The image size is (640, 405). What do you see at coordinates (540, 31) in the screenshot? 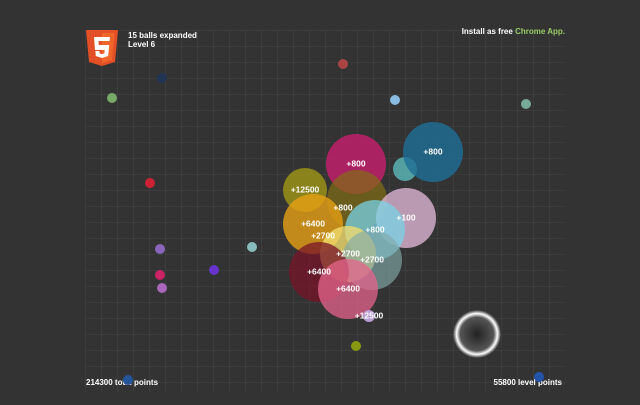
I see `install-link: Chrome App.` at bounding box center [540, 31].